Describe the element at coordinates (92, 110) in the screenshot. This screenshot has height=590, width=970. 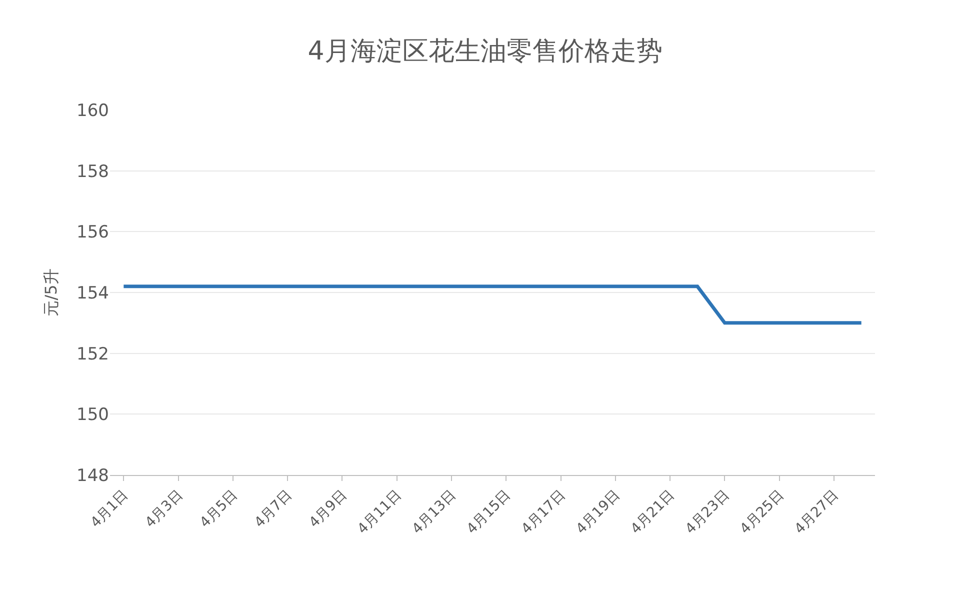
I see `y-tick-label: 160` at that location.